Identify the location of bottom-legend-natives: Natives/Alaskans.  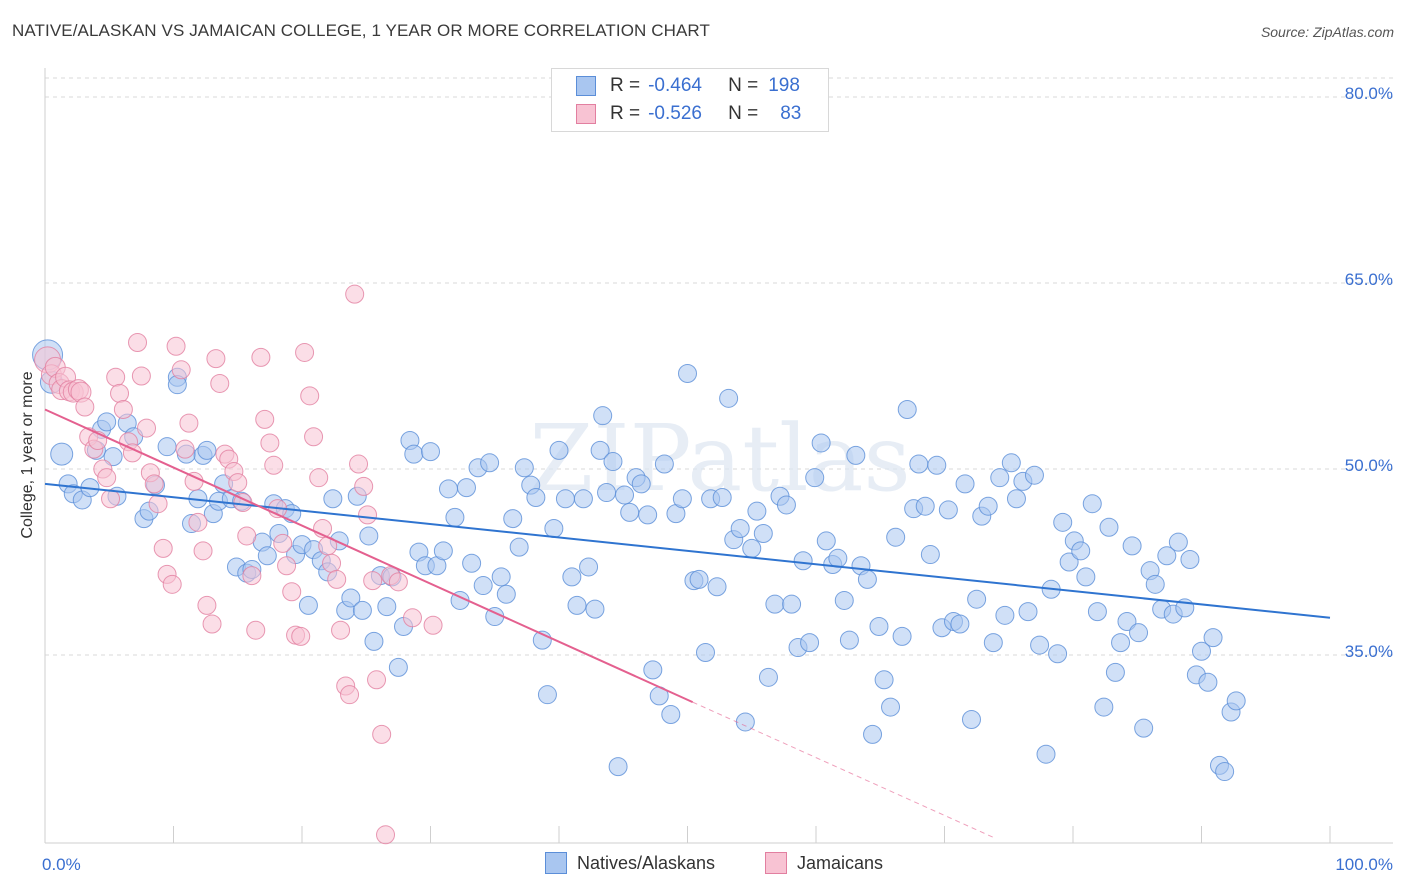
(630, 863).